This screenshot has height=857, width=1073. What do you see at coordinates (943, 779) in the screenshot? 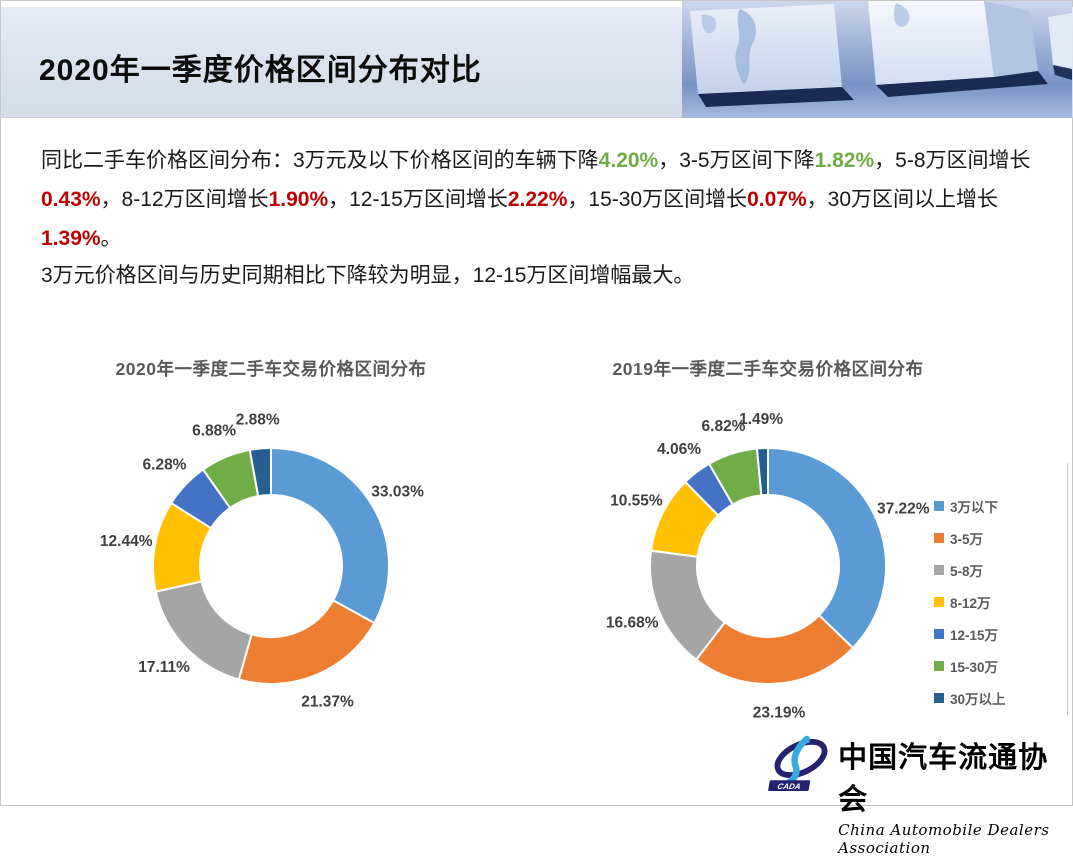
I see `logo-name-cn: 中国汽车流通协会` at bounding box center [943, 779].